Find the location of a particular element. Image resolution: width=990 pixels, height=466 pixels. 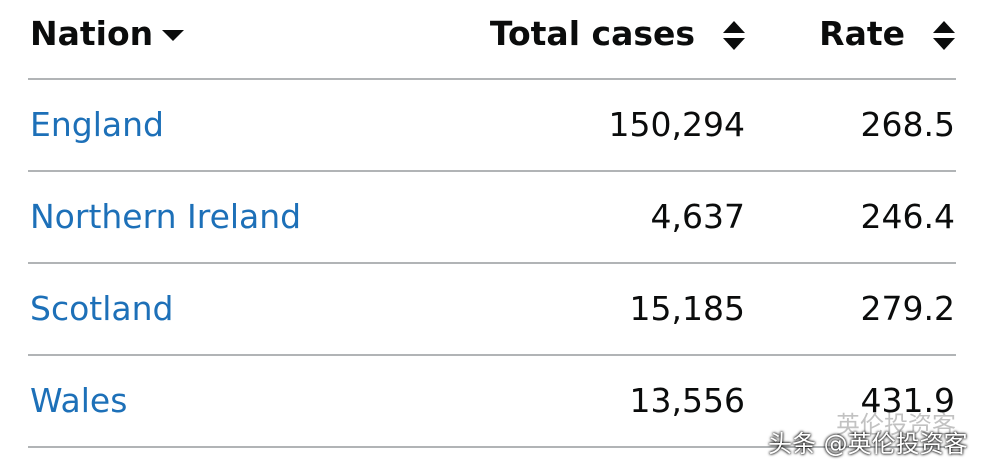

column-header: Nation is located at coordinates (92, 33).